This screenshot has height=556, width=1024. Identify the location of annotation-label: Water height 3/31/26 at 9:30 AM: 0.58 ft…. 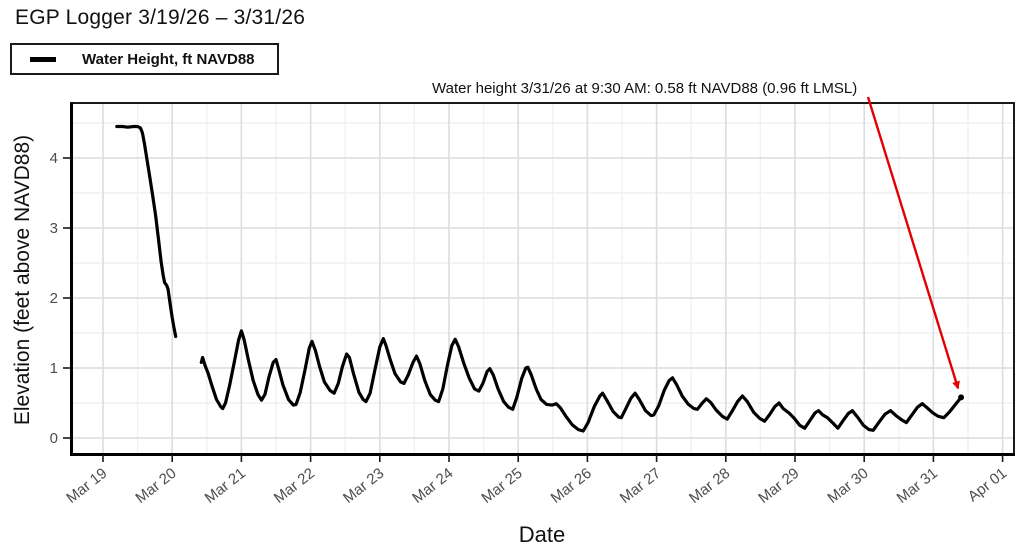
(645, 88).